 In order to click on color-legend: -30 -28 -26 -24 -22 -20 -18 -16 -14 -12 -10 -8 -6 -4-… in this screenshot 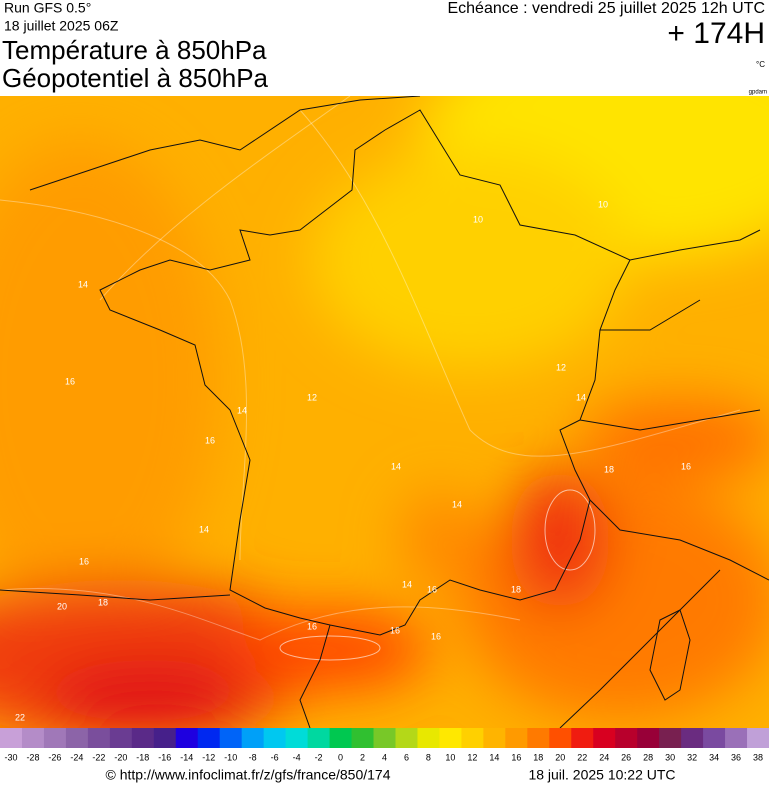, I will do `click(384, 745)`.